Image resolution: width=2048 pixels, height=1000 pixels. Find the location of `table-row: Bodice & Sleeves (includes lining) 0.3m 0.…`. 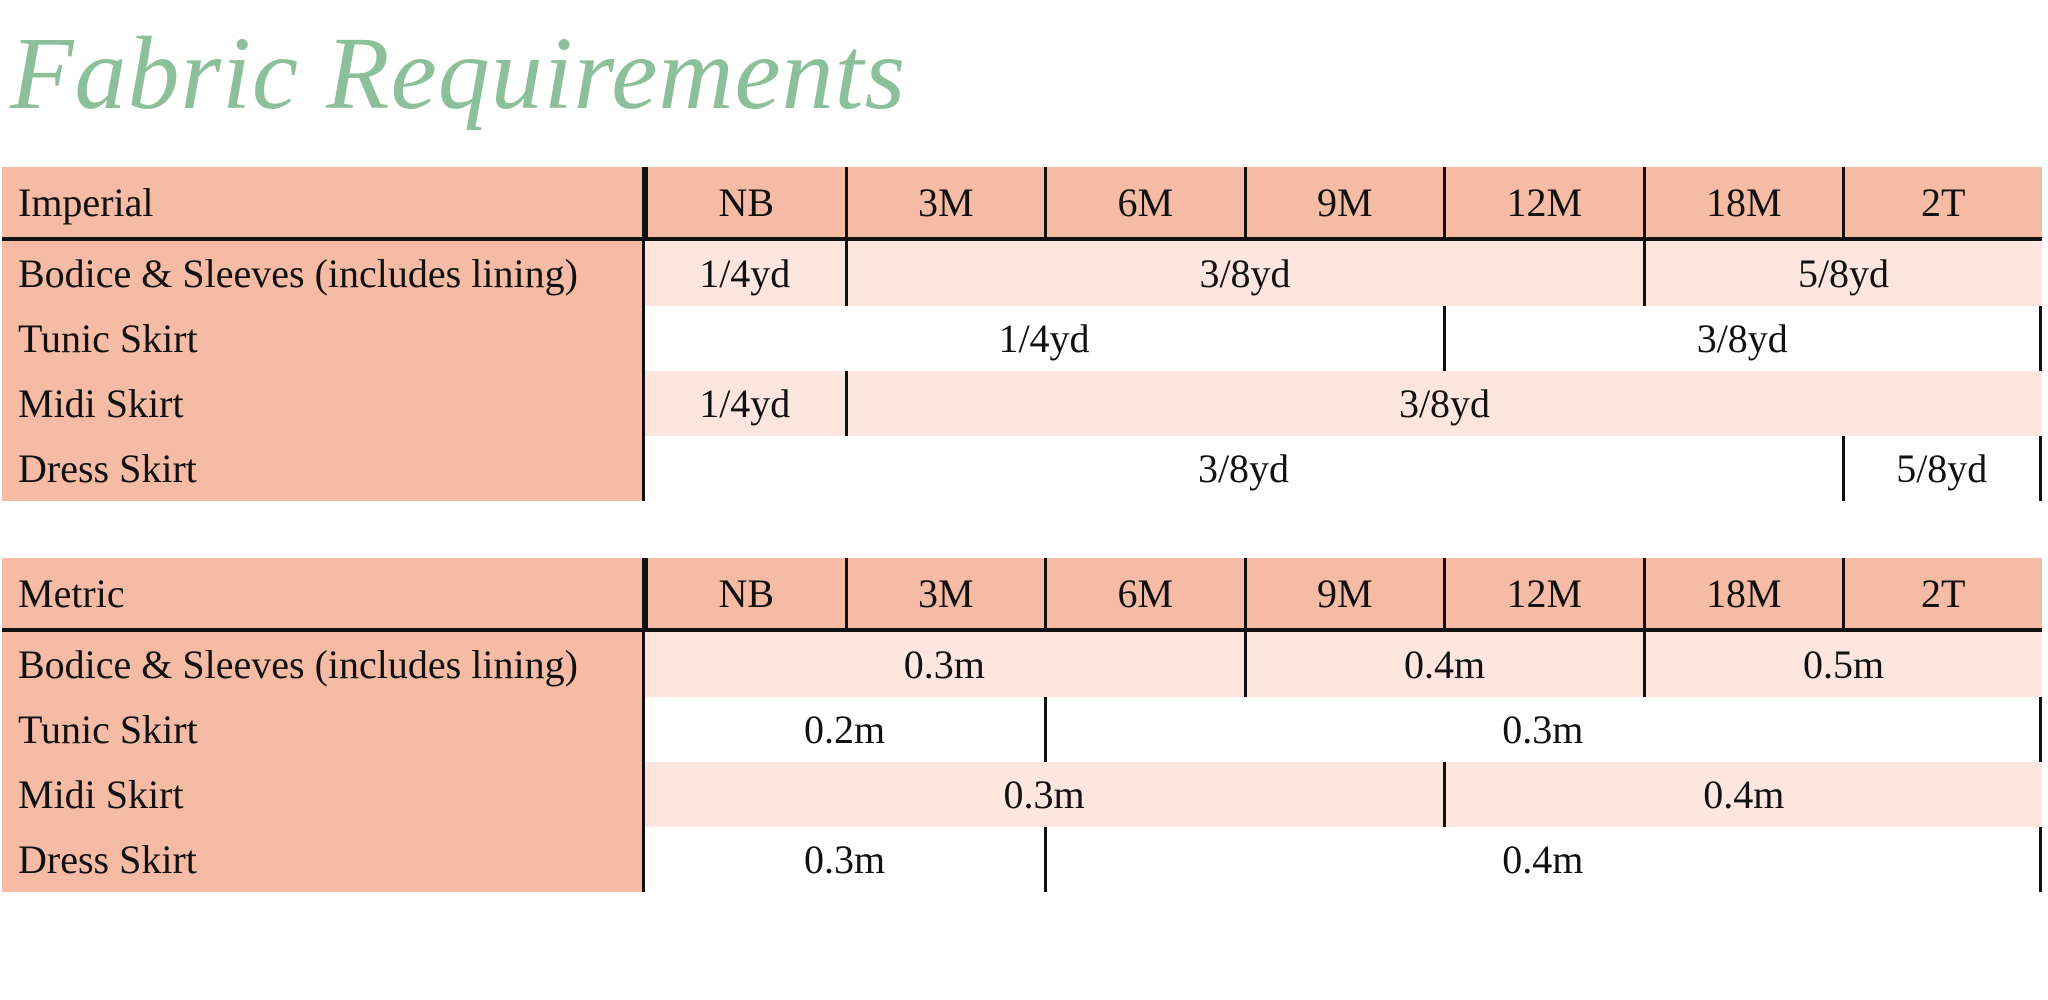

table-row: Bodice & Sleeves (includes lining) 0.3m 0.… is located at coordinates (1022, 664).